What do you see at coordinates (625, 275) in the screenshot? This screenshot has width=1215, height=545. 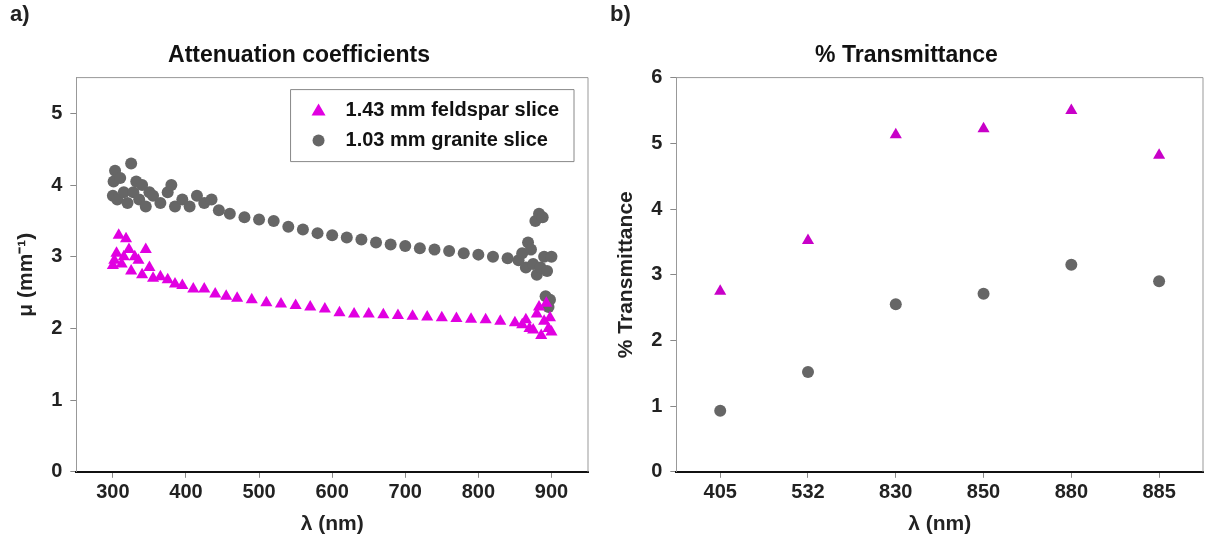 I see `y-axis-title: % Transmittance` at bounding box center [625, 275].